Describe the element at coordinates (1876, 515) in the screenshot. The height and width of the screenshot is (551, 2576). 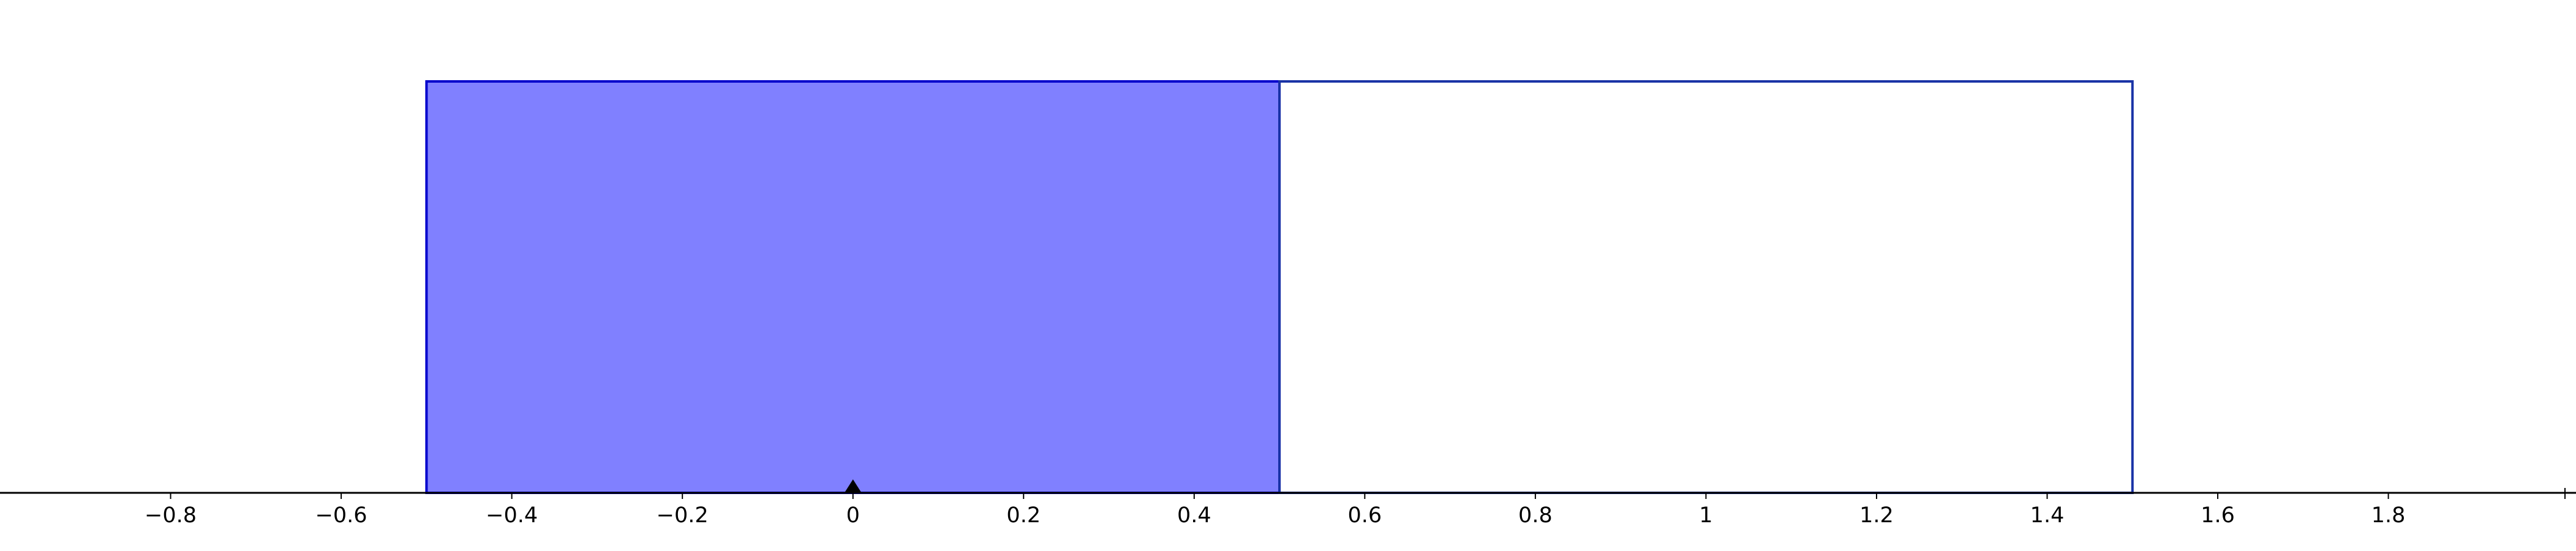
I see `x-tick-label: 1.2` at that location.